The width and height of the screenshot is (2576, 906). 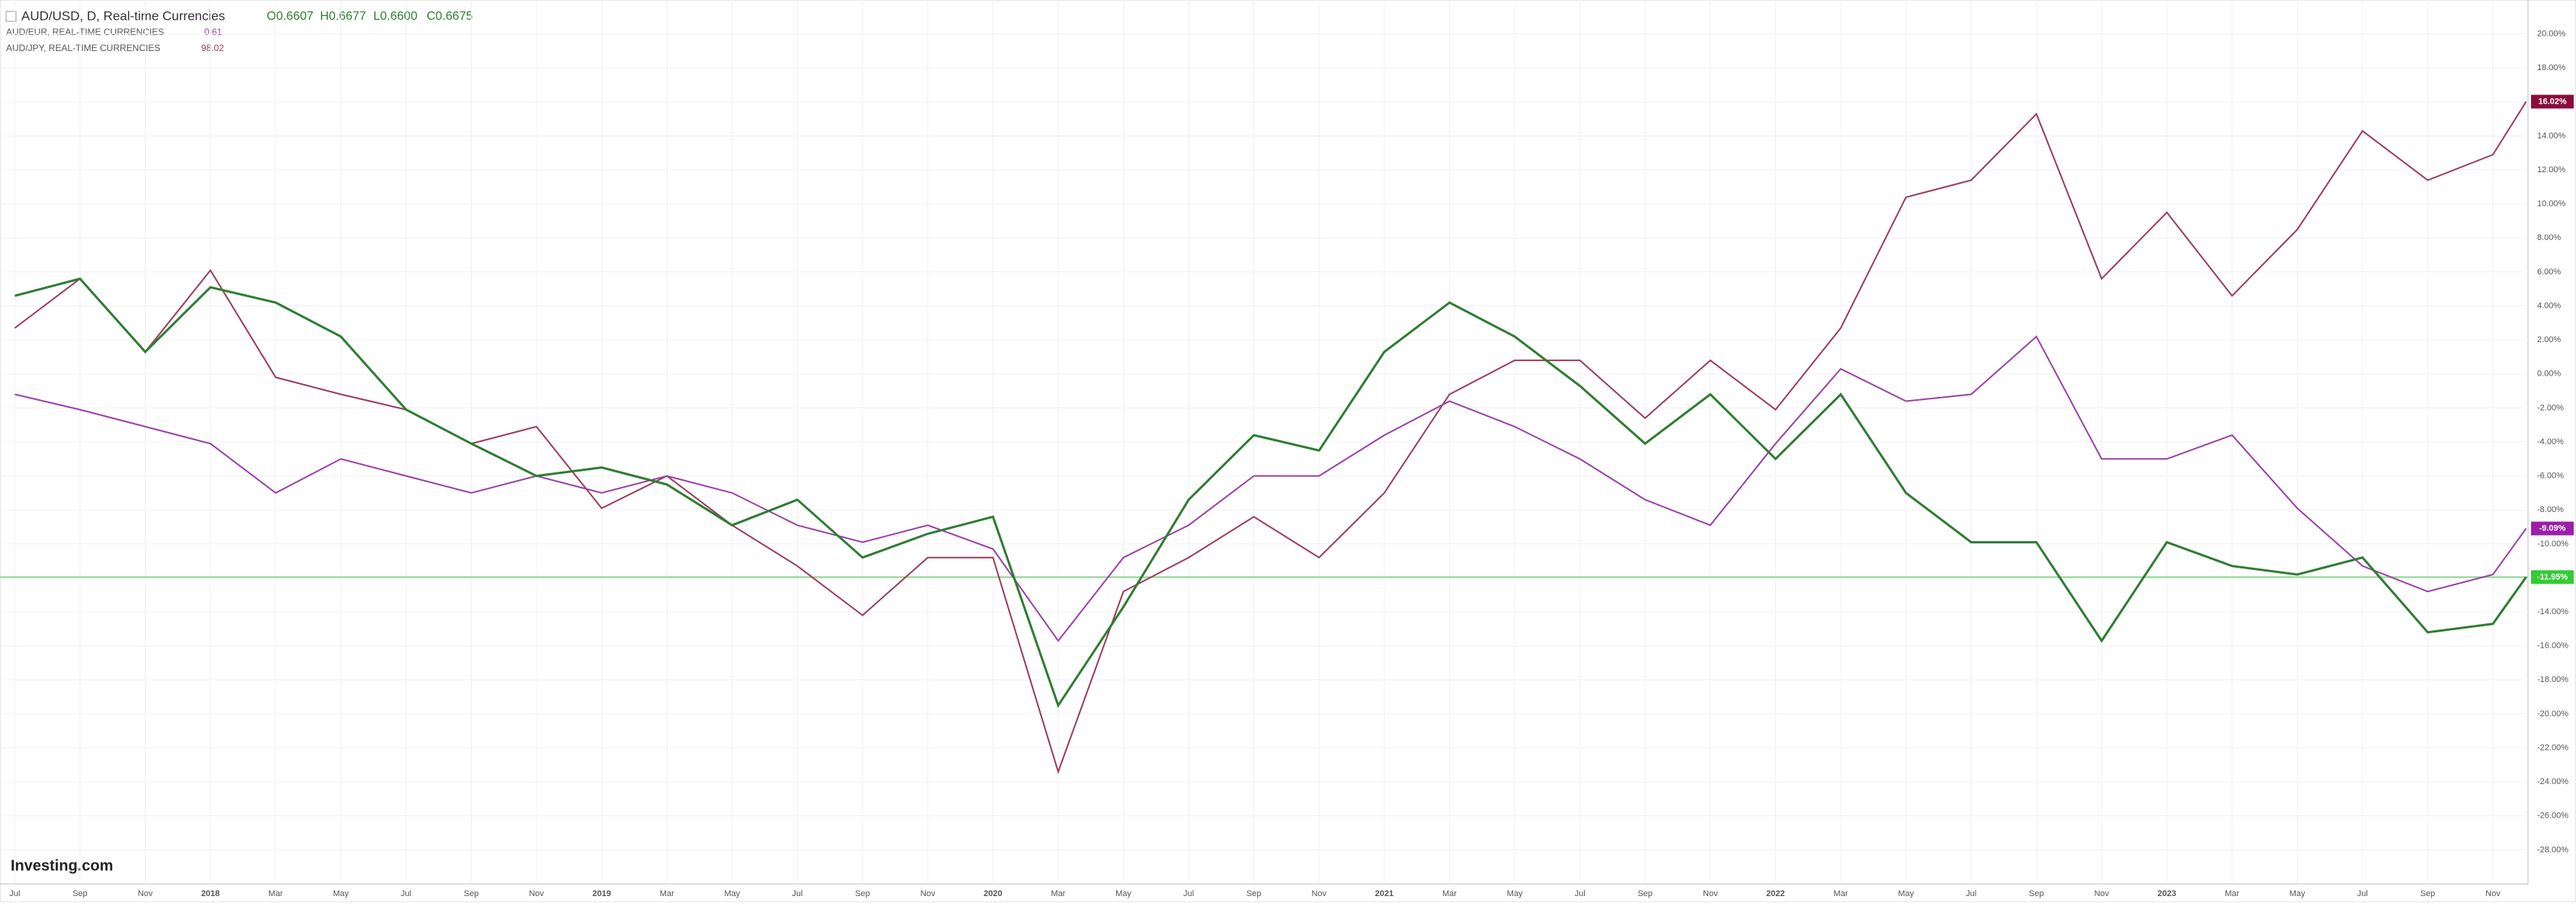 I want to click on ohlc-close: C0.6675, so click(x=450, y=16).